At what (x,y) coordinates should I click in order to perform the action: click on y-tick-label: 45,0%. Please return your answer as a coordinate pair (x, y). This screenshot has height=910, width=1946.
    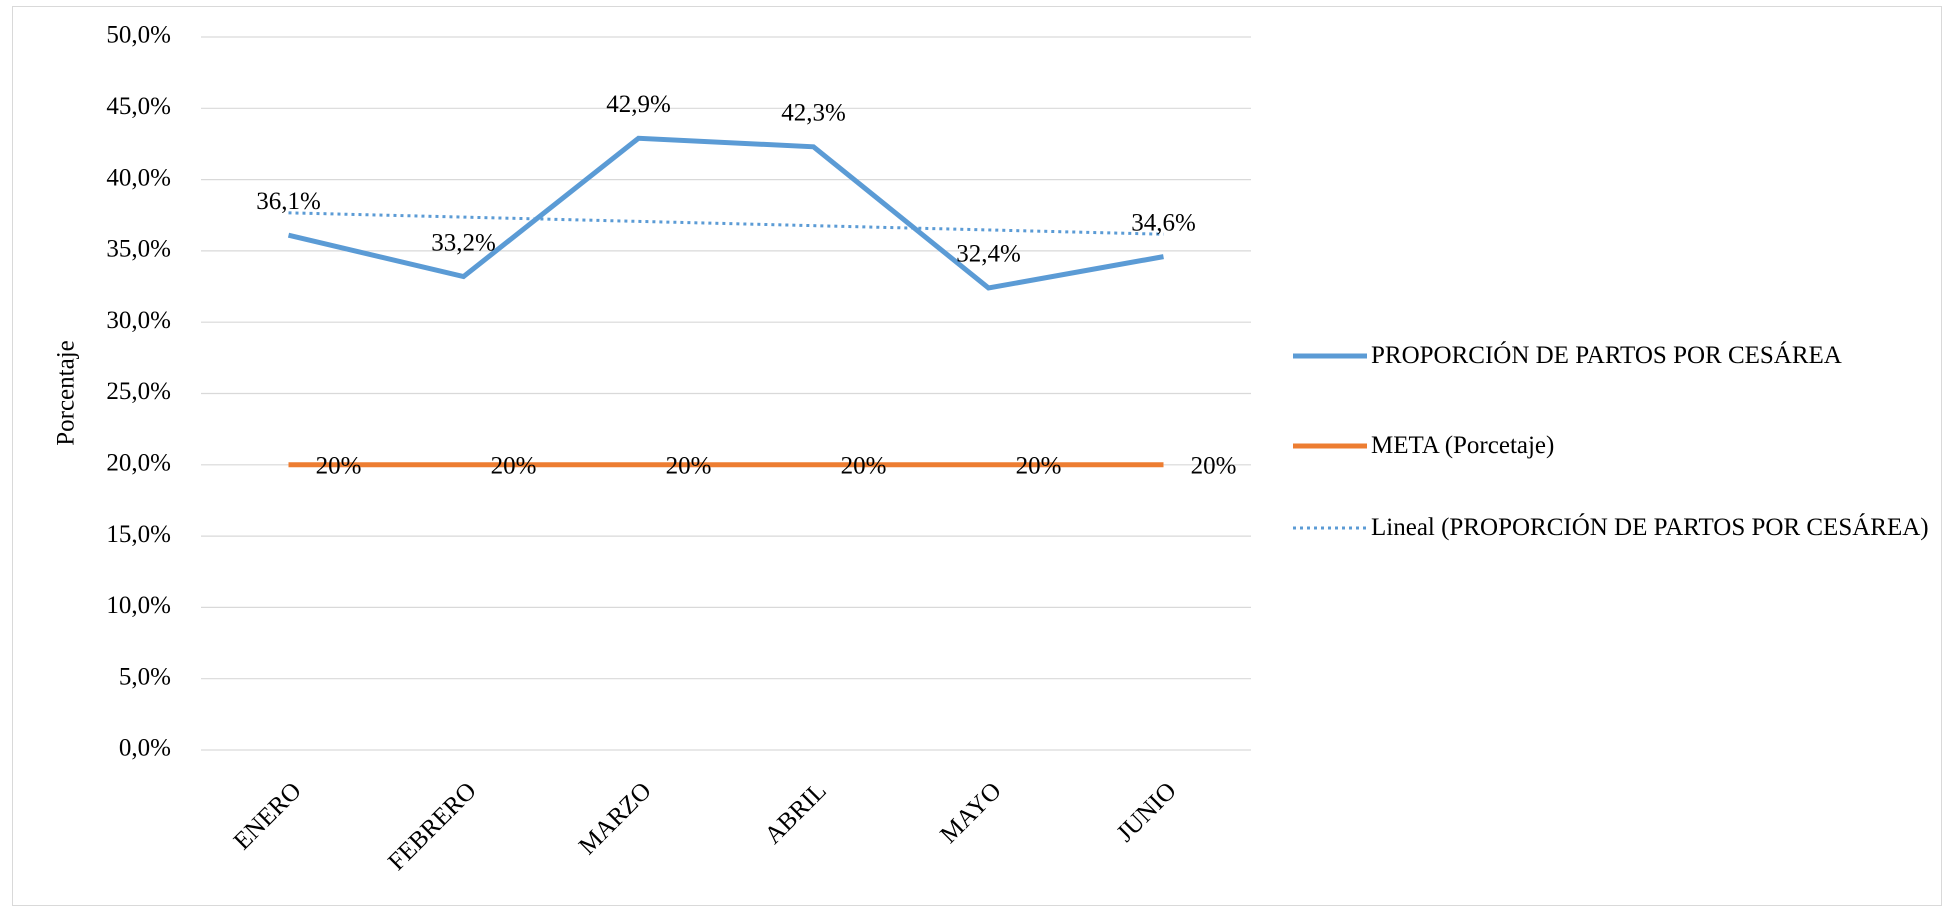
    Looking at the image, I should click on (138, 106).